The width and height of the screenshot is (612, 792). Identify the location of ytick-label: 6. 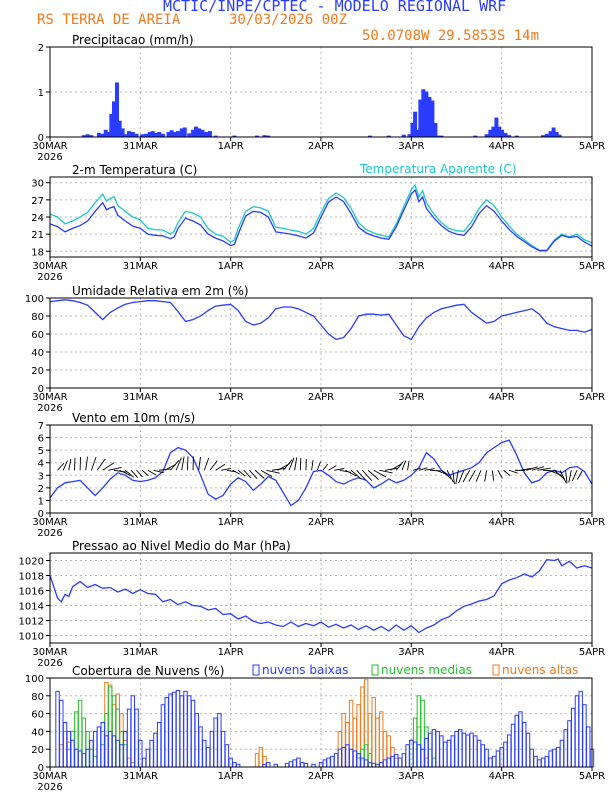
(41, 439).